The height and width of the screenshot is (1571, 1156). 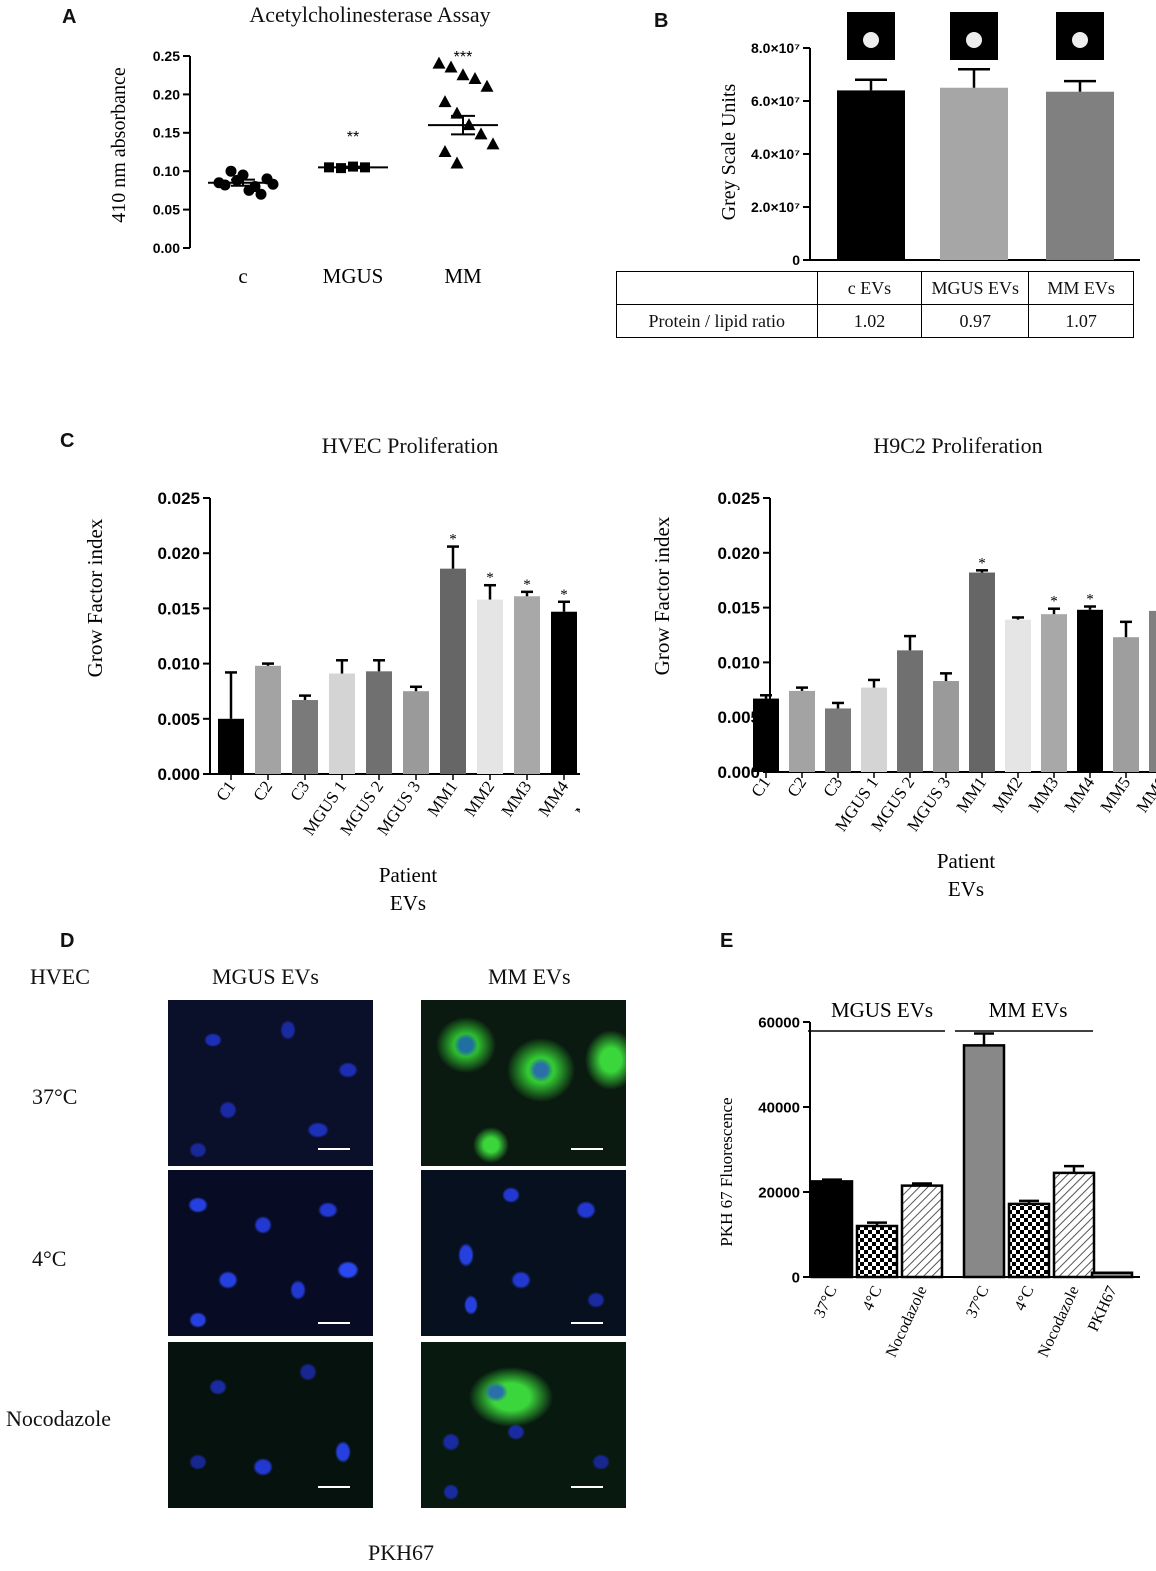 I want to click on table-cell: Protein / lipid ratio, so click(x=717, y=321).